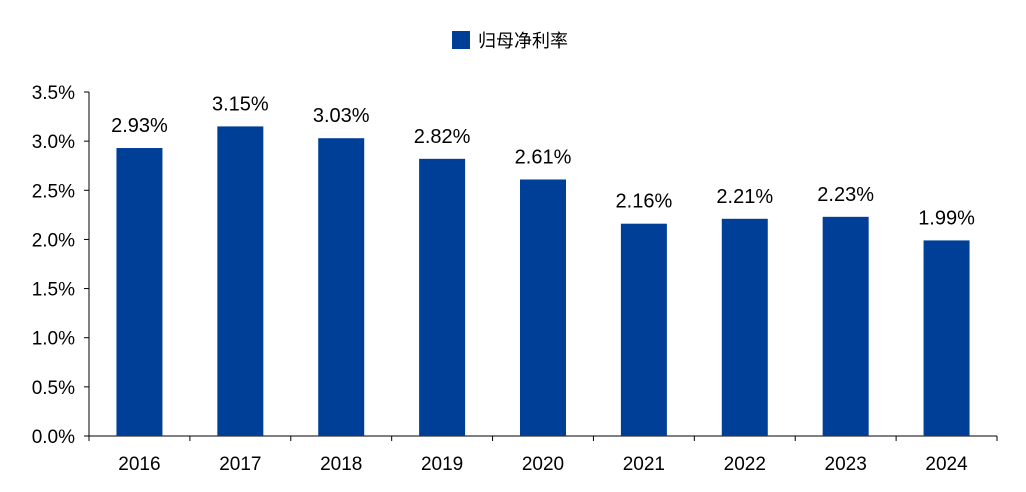 The width and height of the screenshot is (1026, 492). Describe the element at coordinates (139, 126) in the screenshot. I see `data-label: 2.93%` at that location.